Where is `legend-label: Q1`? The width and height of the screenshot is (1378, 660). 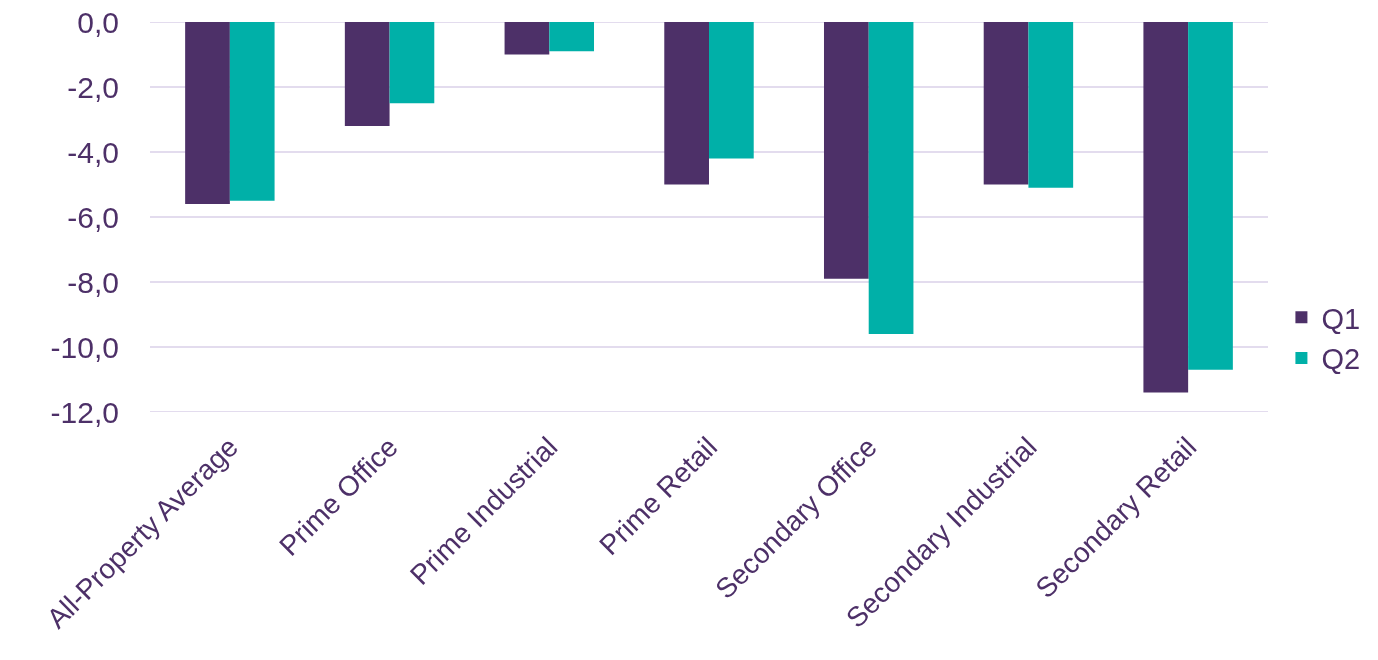
legend-label: Q1 is located at coordinates (1341, 318).